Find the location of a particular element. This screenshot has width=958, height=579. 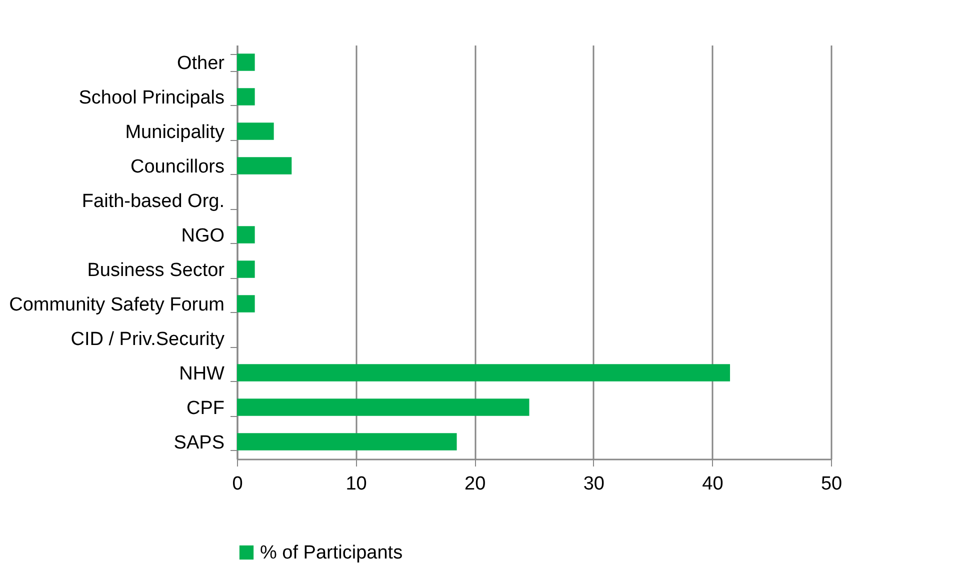

x-tick-label: 20 is located at coordinates (475, 484).